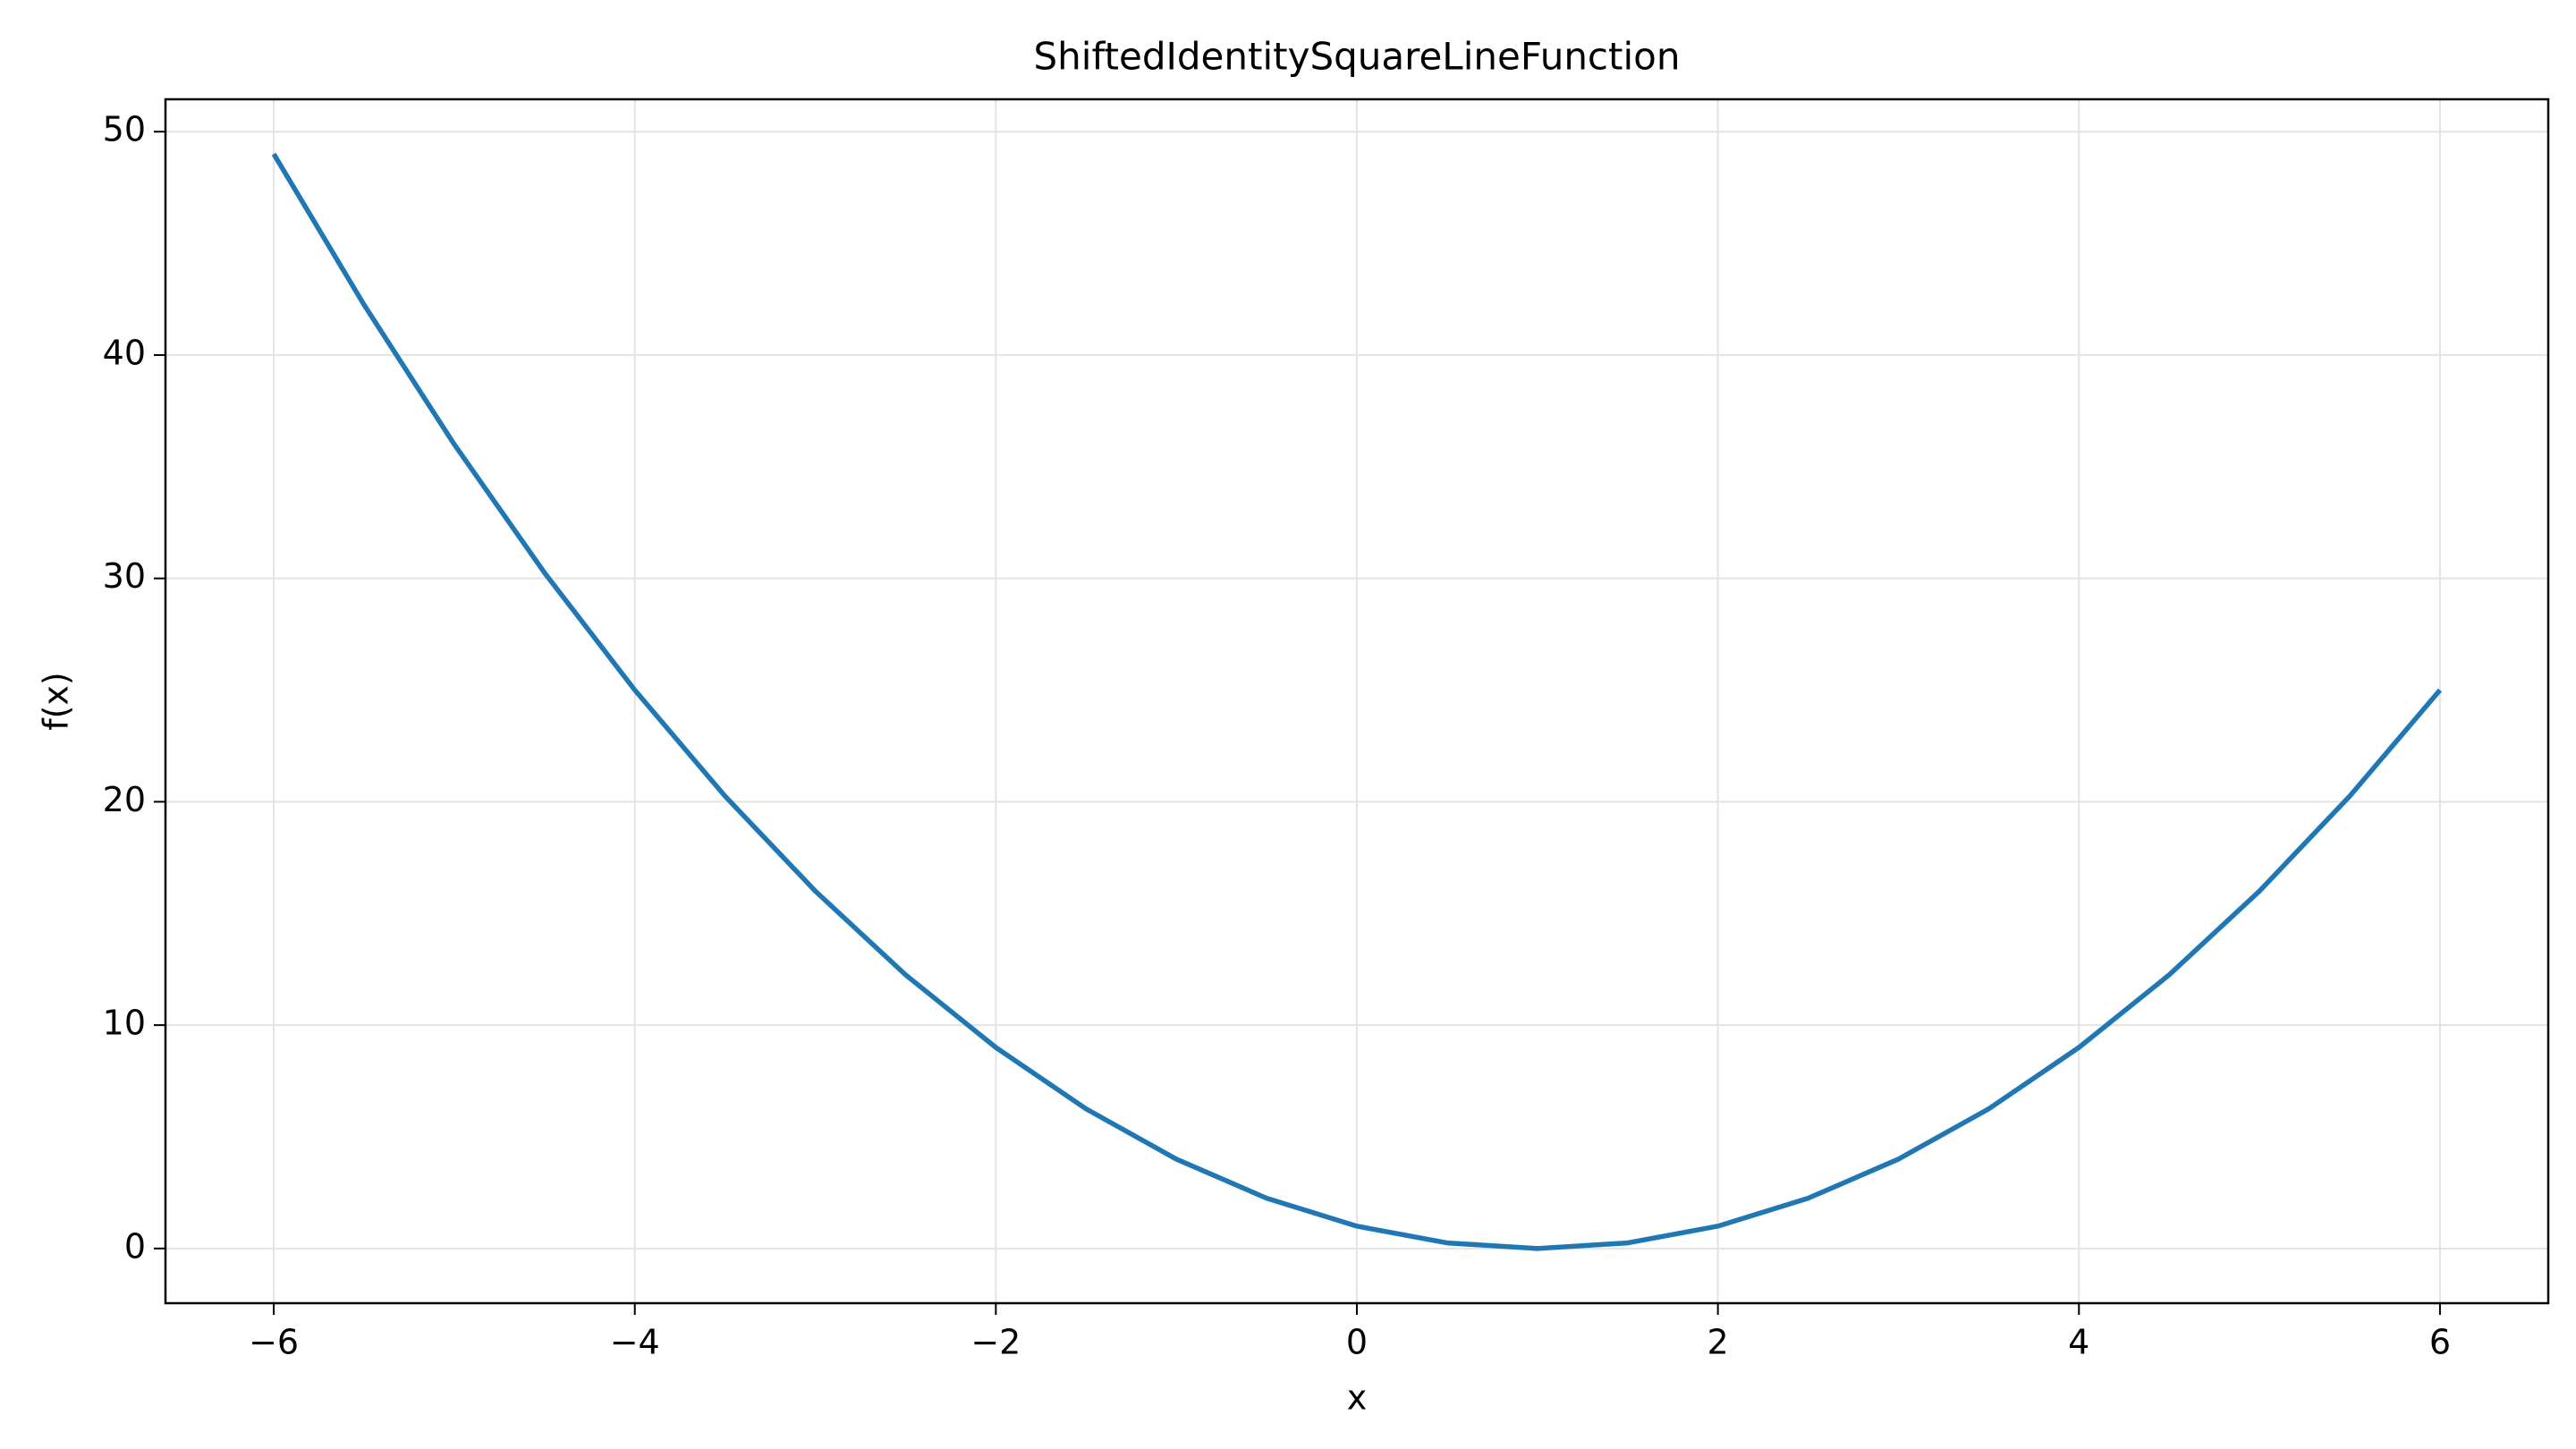 The height and width of the screenshot is (1449, 2576). Describe the element at coordinates (124, 576) in the screenshot. I see `y-tick-label: 30` at that location.